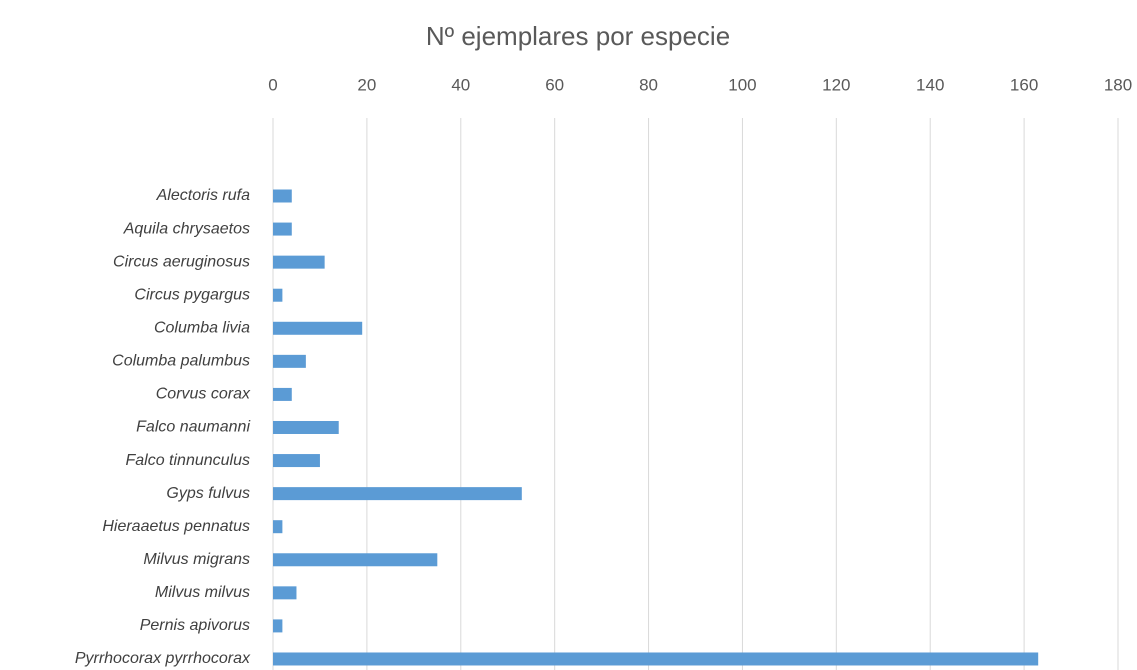  Describe the element at coordinates (187, 460) in the screenshot. I see `y-tick-label: Falco tinnunculus` at that location.